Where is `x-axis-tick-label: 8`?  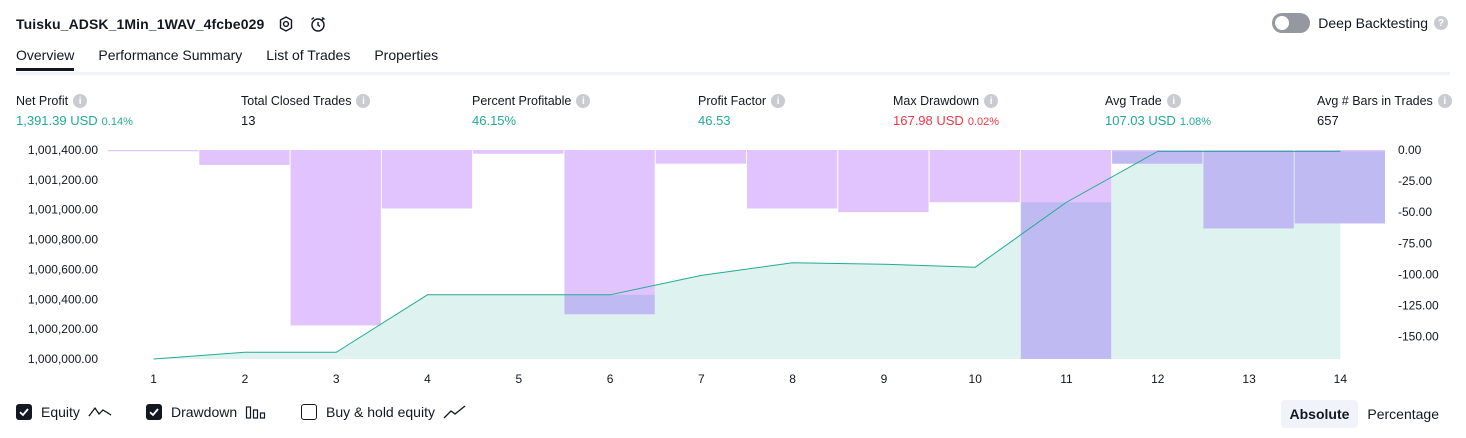
x-axis-tick-label: 8 is located at coordinates (792, 379).